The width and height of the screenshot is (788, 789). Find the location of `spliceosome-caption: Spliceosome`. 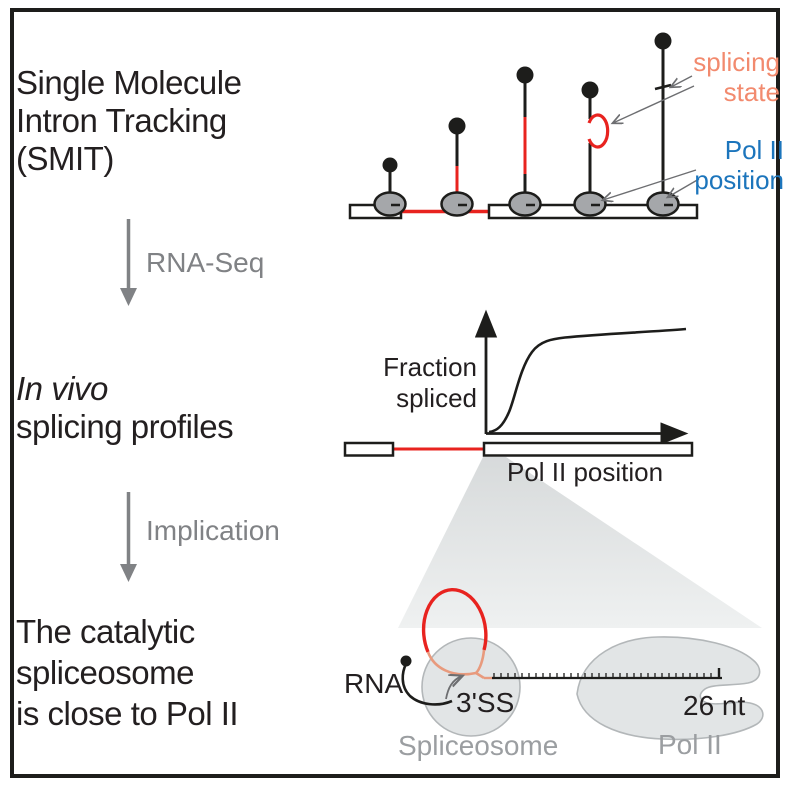

spliceosome-caption: Spliceosome is located at coordinates (478, 745).